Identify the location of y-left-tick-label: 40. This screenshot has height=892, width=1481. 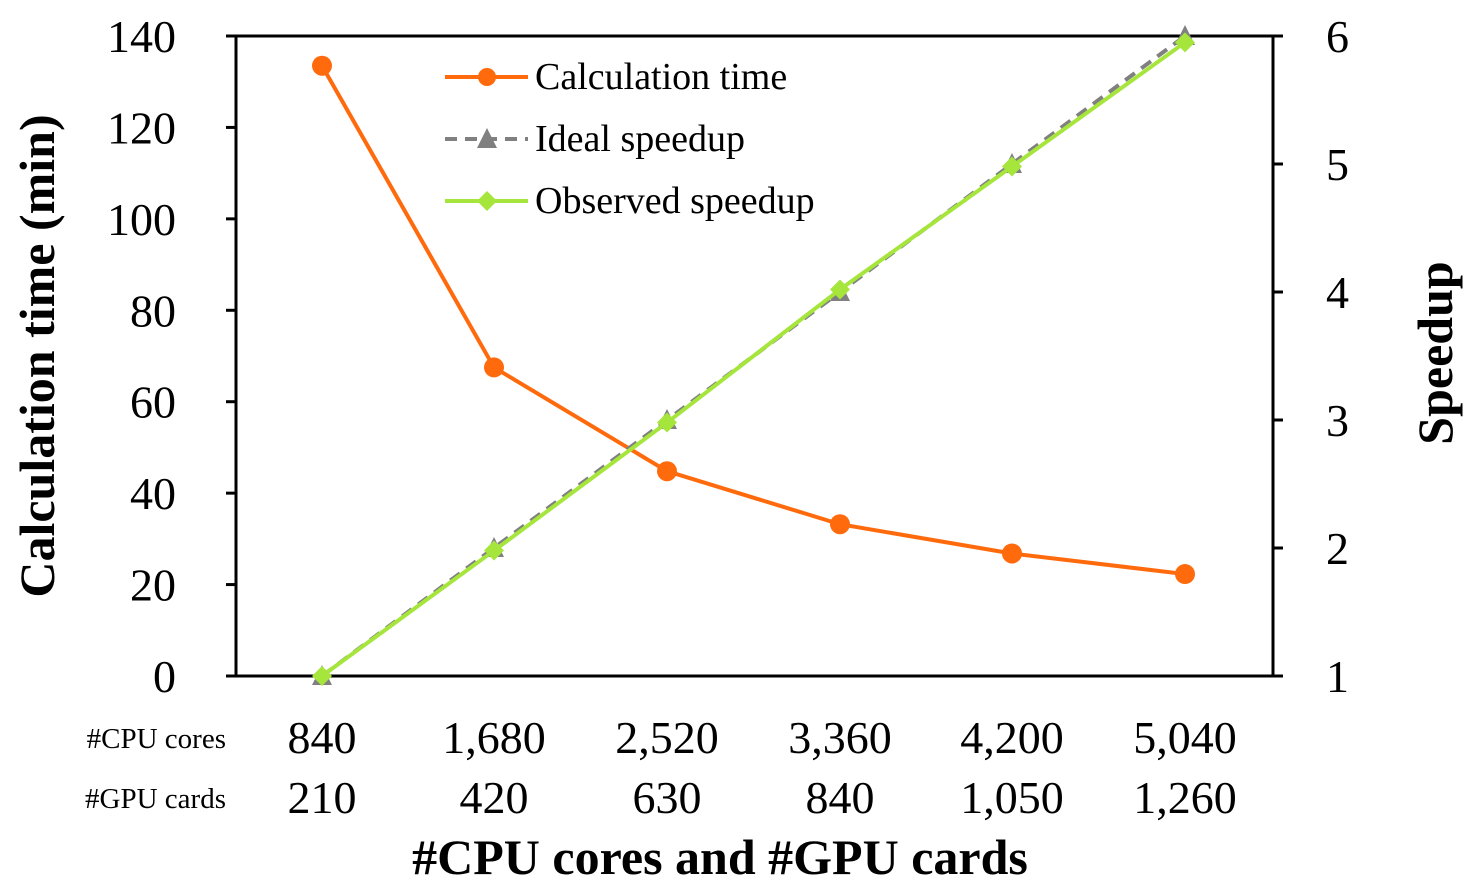
(153, 493).